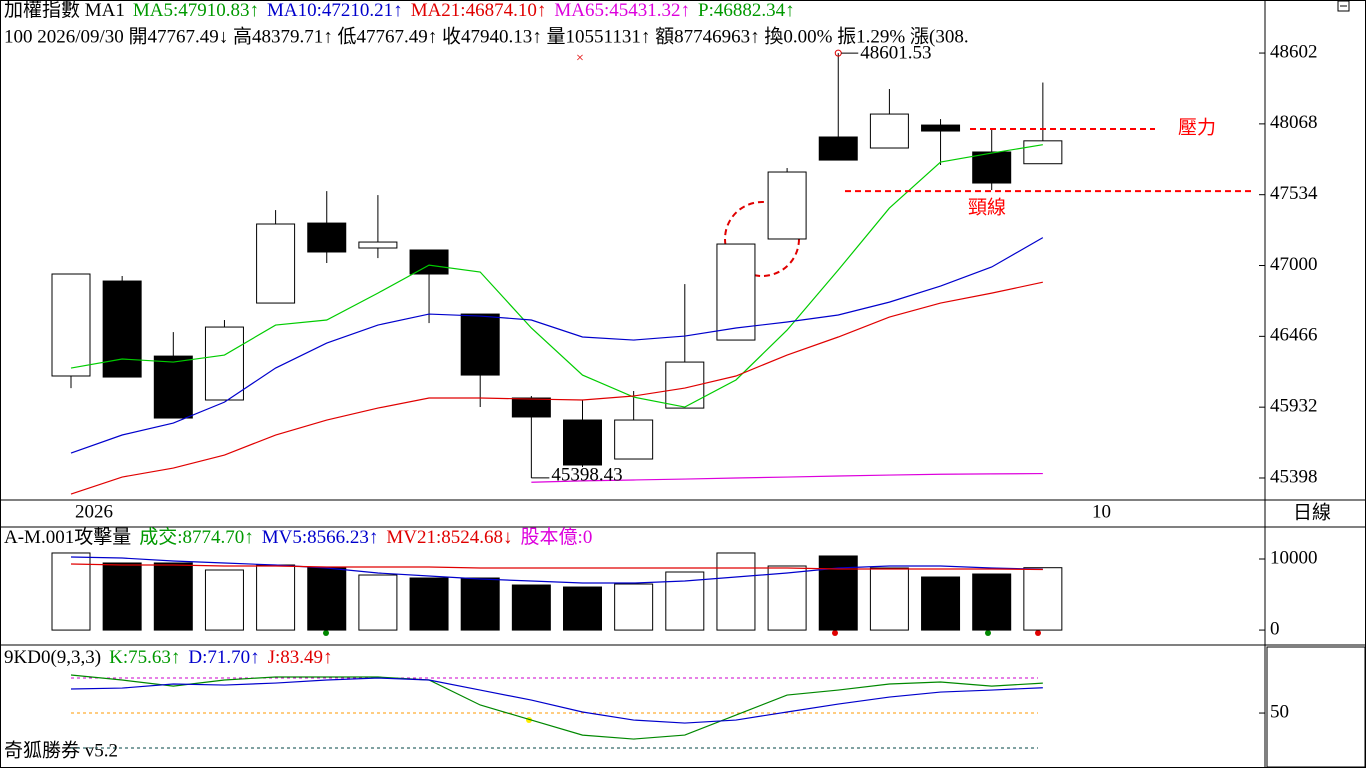 The height and width of the screenshot is (768, 1366). Describe the element at coordinates (1294, 557) in the screenshot. I see `y-tick-label: 10000` at that location.